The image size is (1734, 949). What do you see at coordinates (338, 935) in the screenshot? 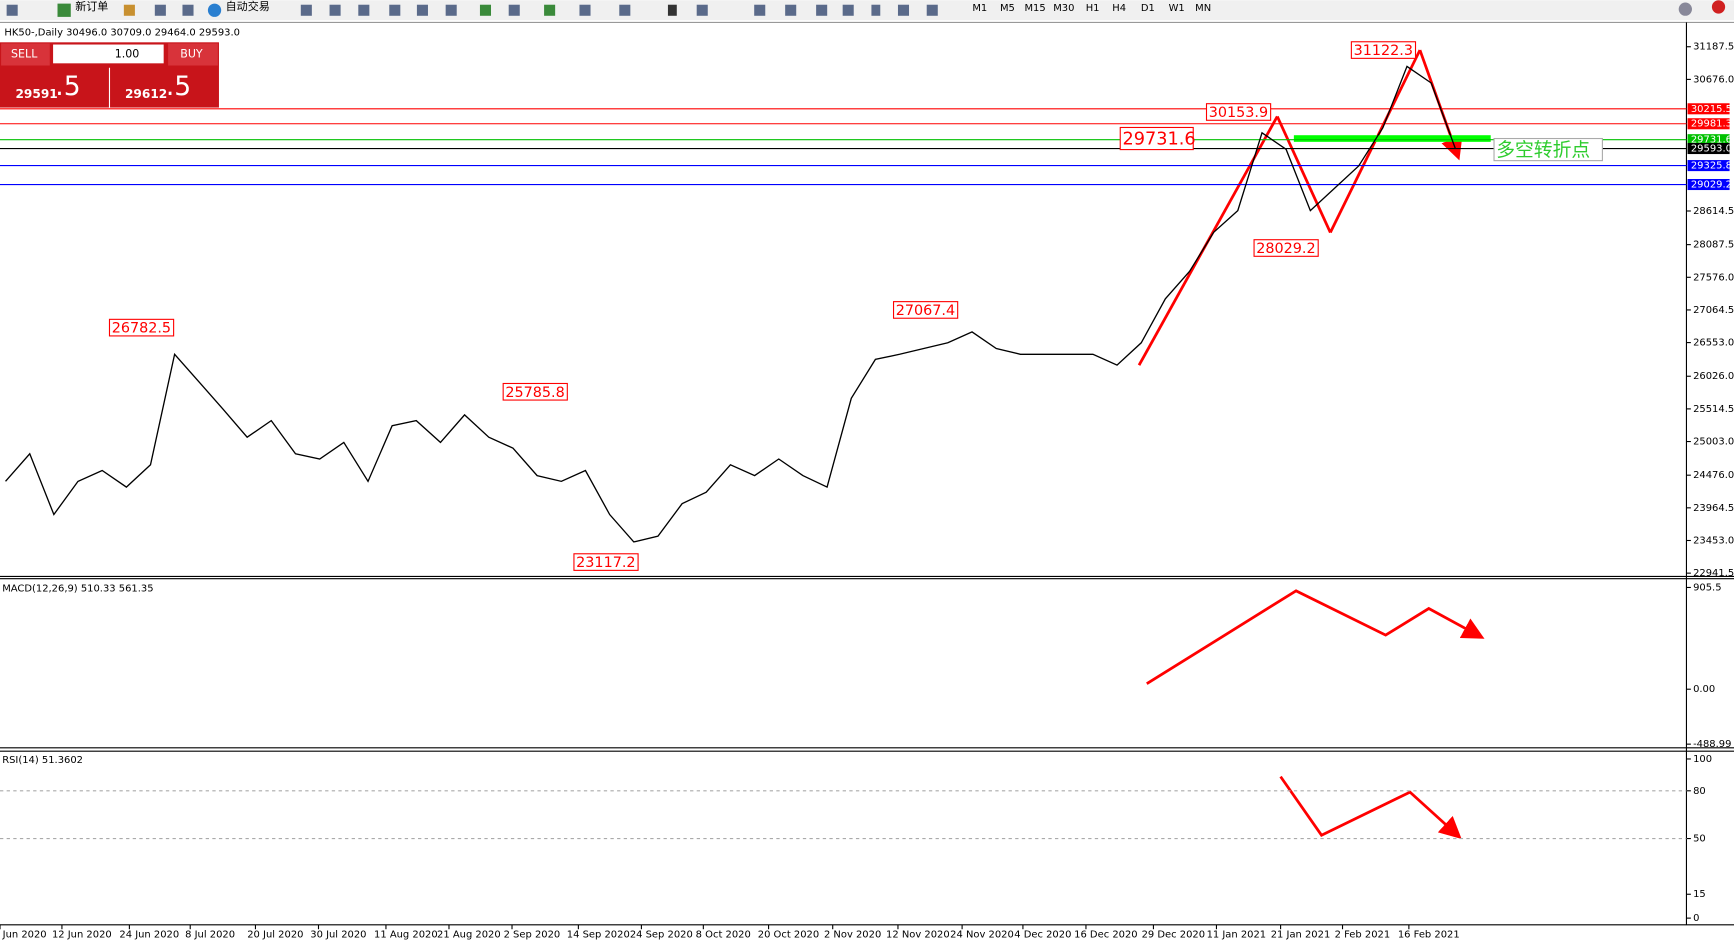
I see `date-label: 30 Jul 2020` at bounding box center [338, 935].